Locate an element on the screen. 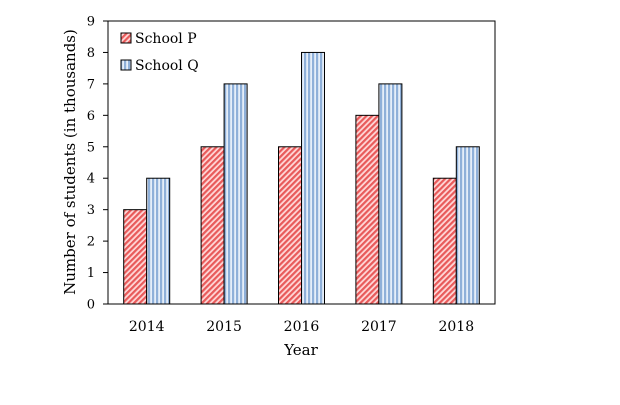 The image size is (620, 405). bar-school-p-2015 is located at coordinates (212, 225).